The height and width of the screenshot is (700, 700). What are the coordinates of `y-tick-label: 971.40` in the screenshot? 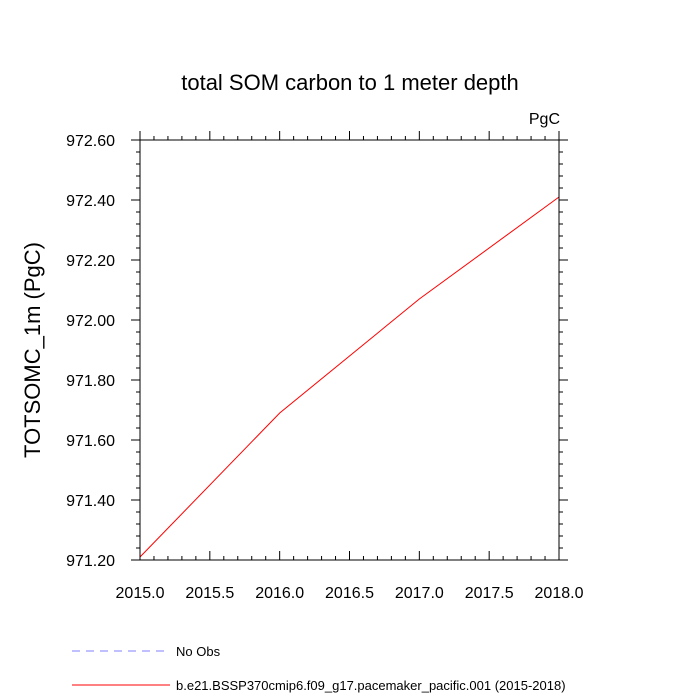 It's located at (90, 501).